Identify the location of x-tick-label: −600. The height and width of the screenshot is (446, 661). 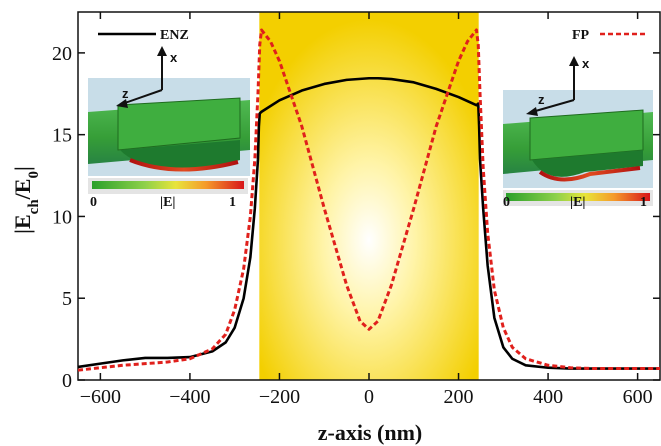
(100, 397).